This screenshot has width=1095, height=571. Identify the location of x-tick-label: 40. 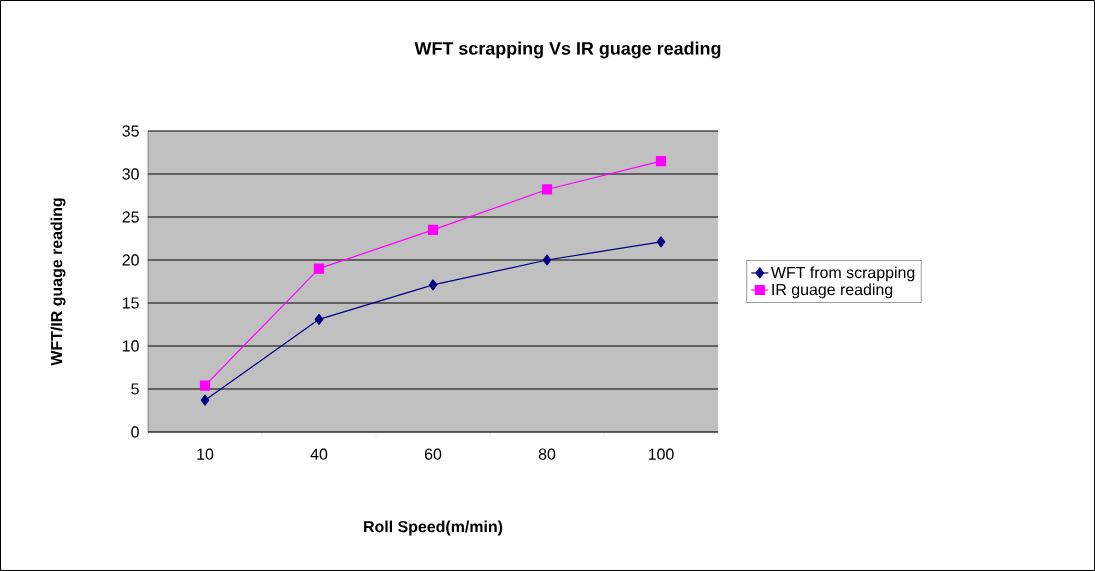
(319, 454).